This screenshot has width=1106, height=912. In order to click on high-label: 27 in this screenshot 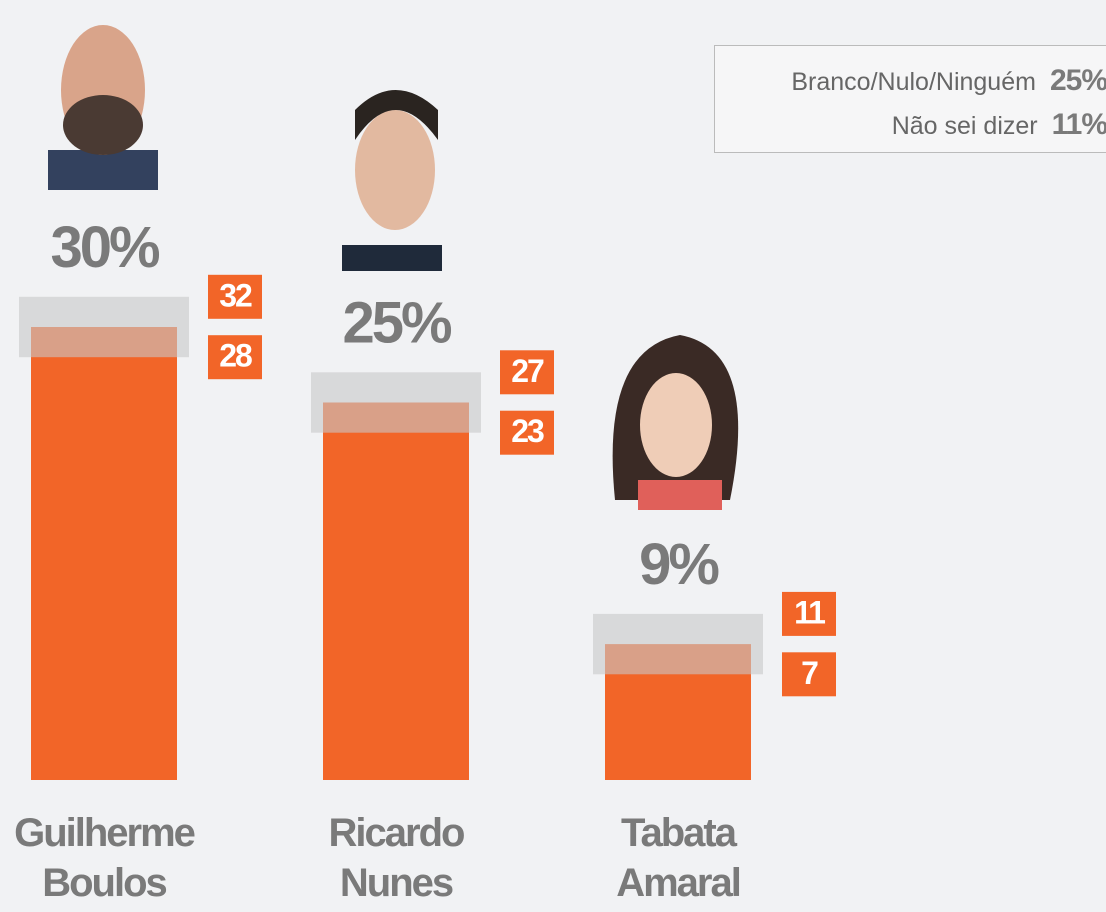, I will do `click(527, 371)`.